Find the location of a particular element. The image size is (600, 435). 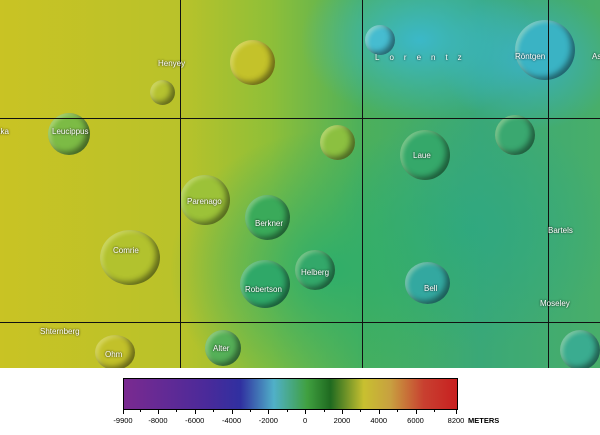

crater-parenago-basin is located at coordinates (205, 200).